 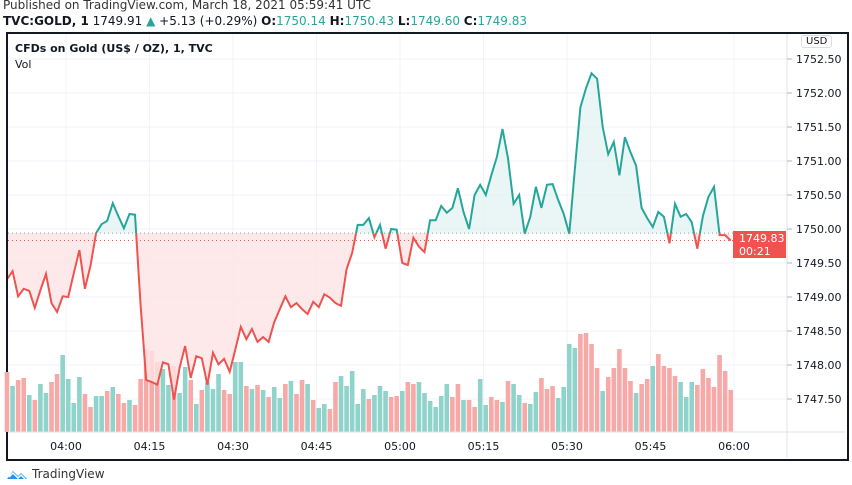 What do you see at coordinates (317, 446) in the screenshot?
I see `time-tick-label: 04:45` at bounding box center [317, 446].